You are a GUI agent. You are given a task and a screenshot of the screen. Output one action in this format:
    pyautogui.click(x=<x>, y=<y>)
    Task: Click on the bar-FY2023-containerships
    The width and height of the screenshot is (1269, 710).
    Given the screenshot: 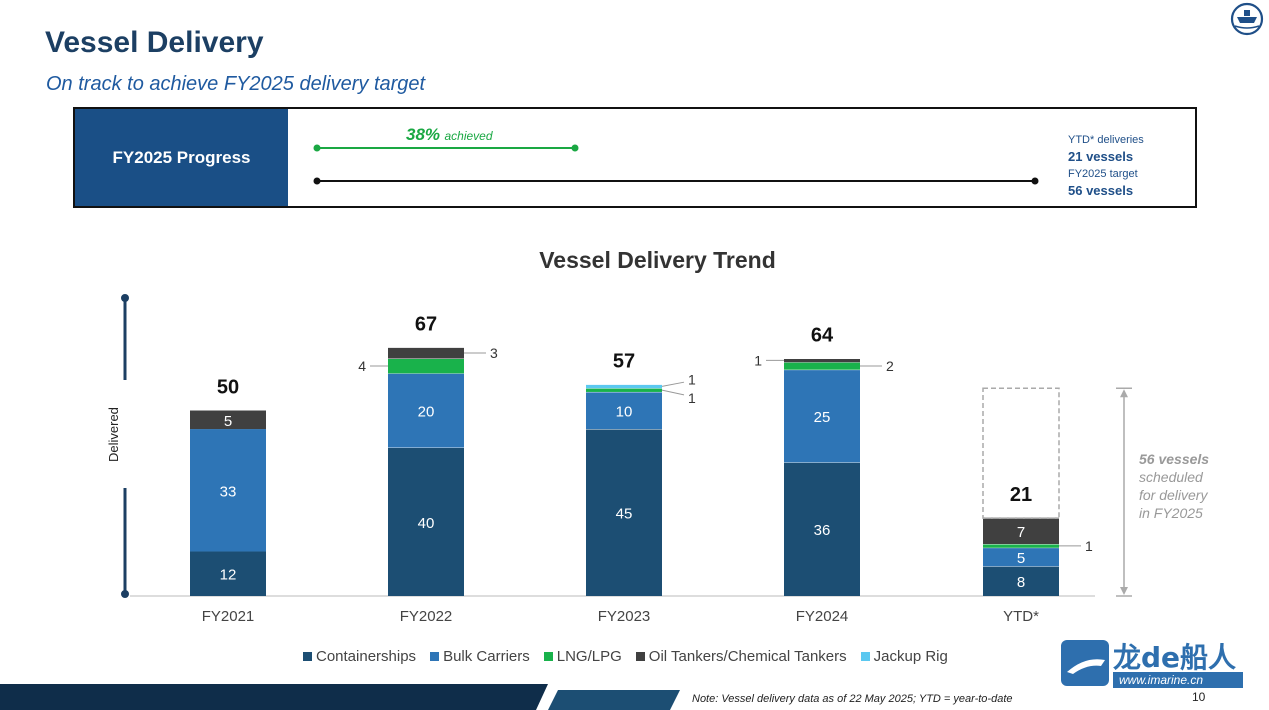 What is the action you would take?
    pyautogui.click(x=624, y=512)
    